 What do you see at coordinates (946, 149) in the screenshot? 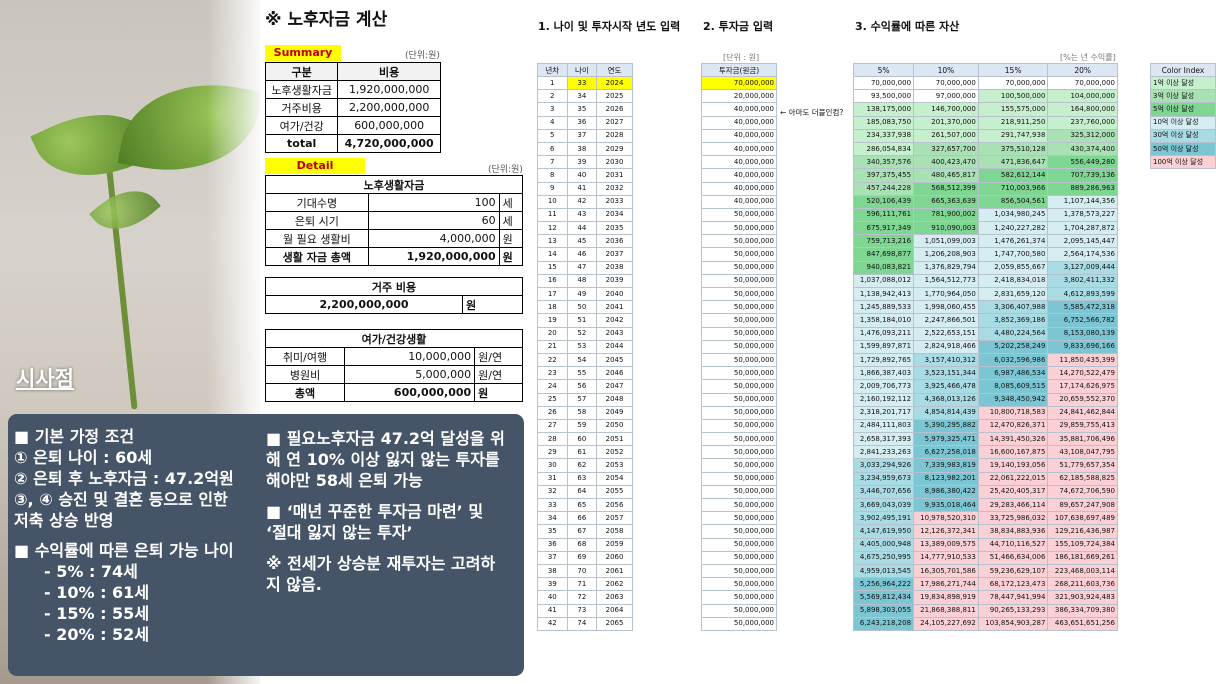
I see `asset-value-cell: 327,657,700` at bounding box center [946, 149].